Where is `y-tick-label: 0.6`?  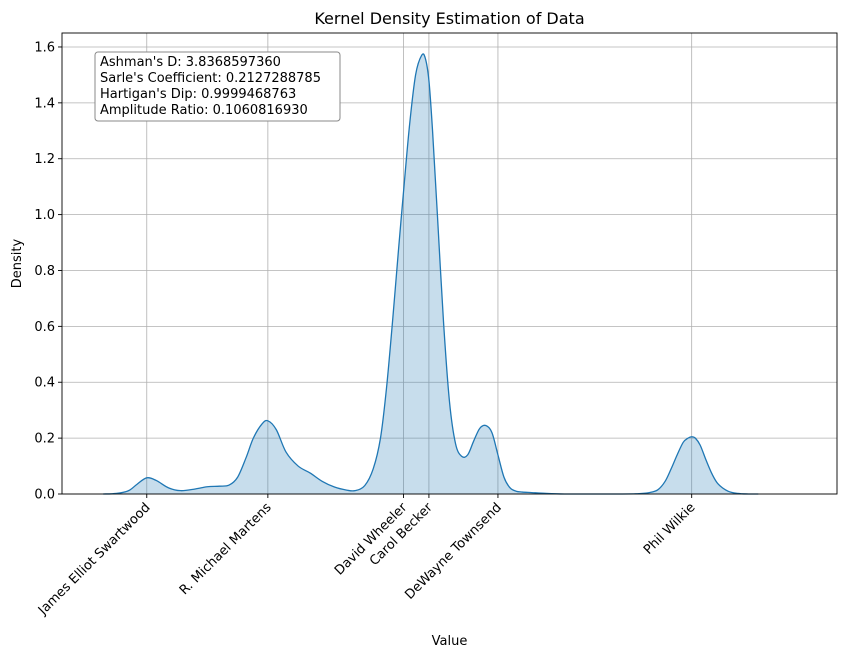 y-tick-label: 0.6 is located at coordinates (44, 327).